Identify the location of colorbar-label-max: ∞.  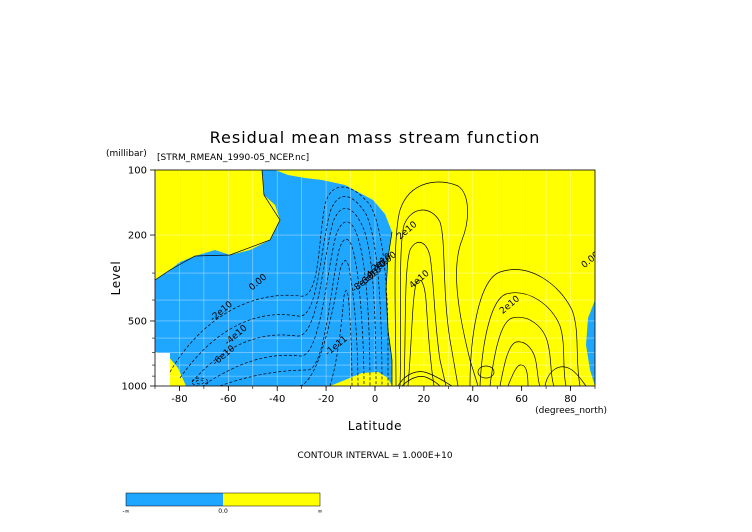
(320, 511).